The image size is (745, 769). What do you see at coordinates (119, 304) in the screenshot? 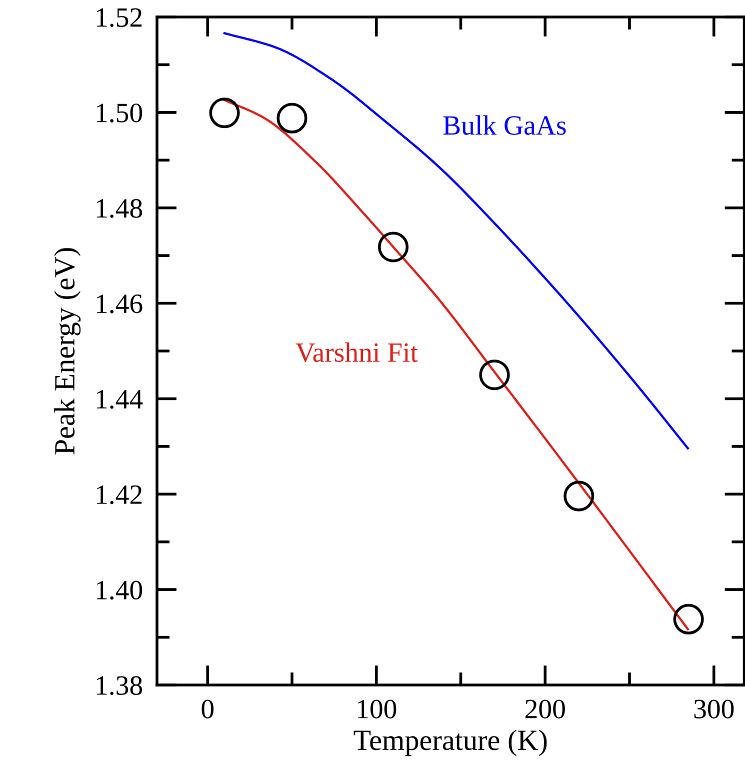
I see `y-tick-label: 1.46` at bounding box center [119, 304].